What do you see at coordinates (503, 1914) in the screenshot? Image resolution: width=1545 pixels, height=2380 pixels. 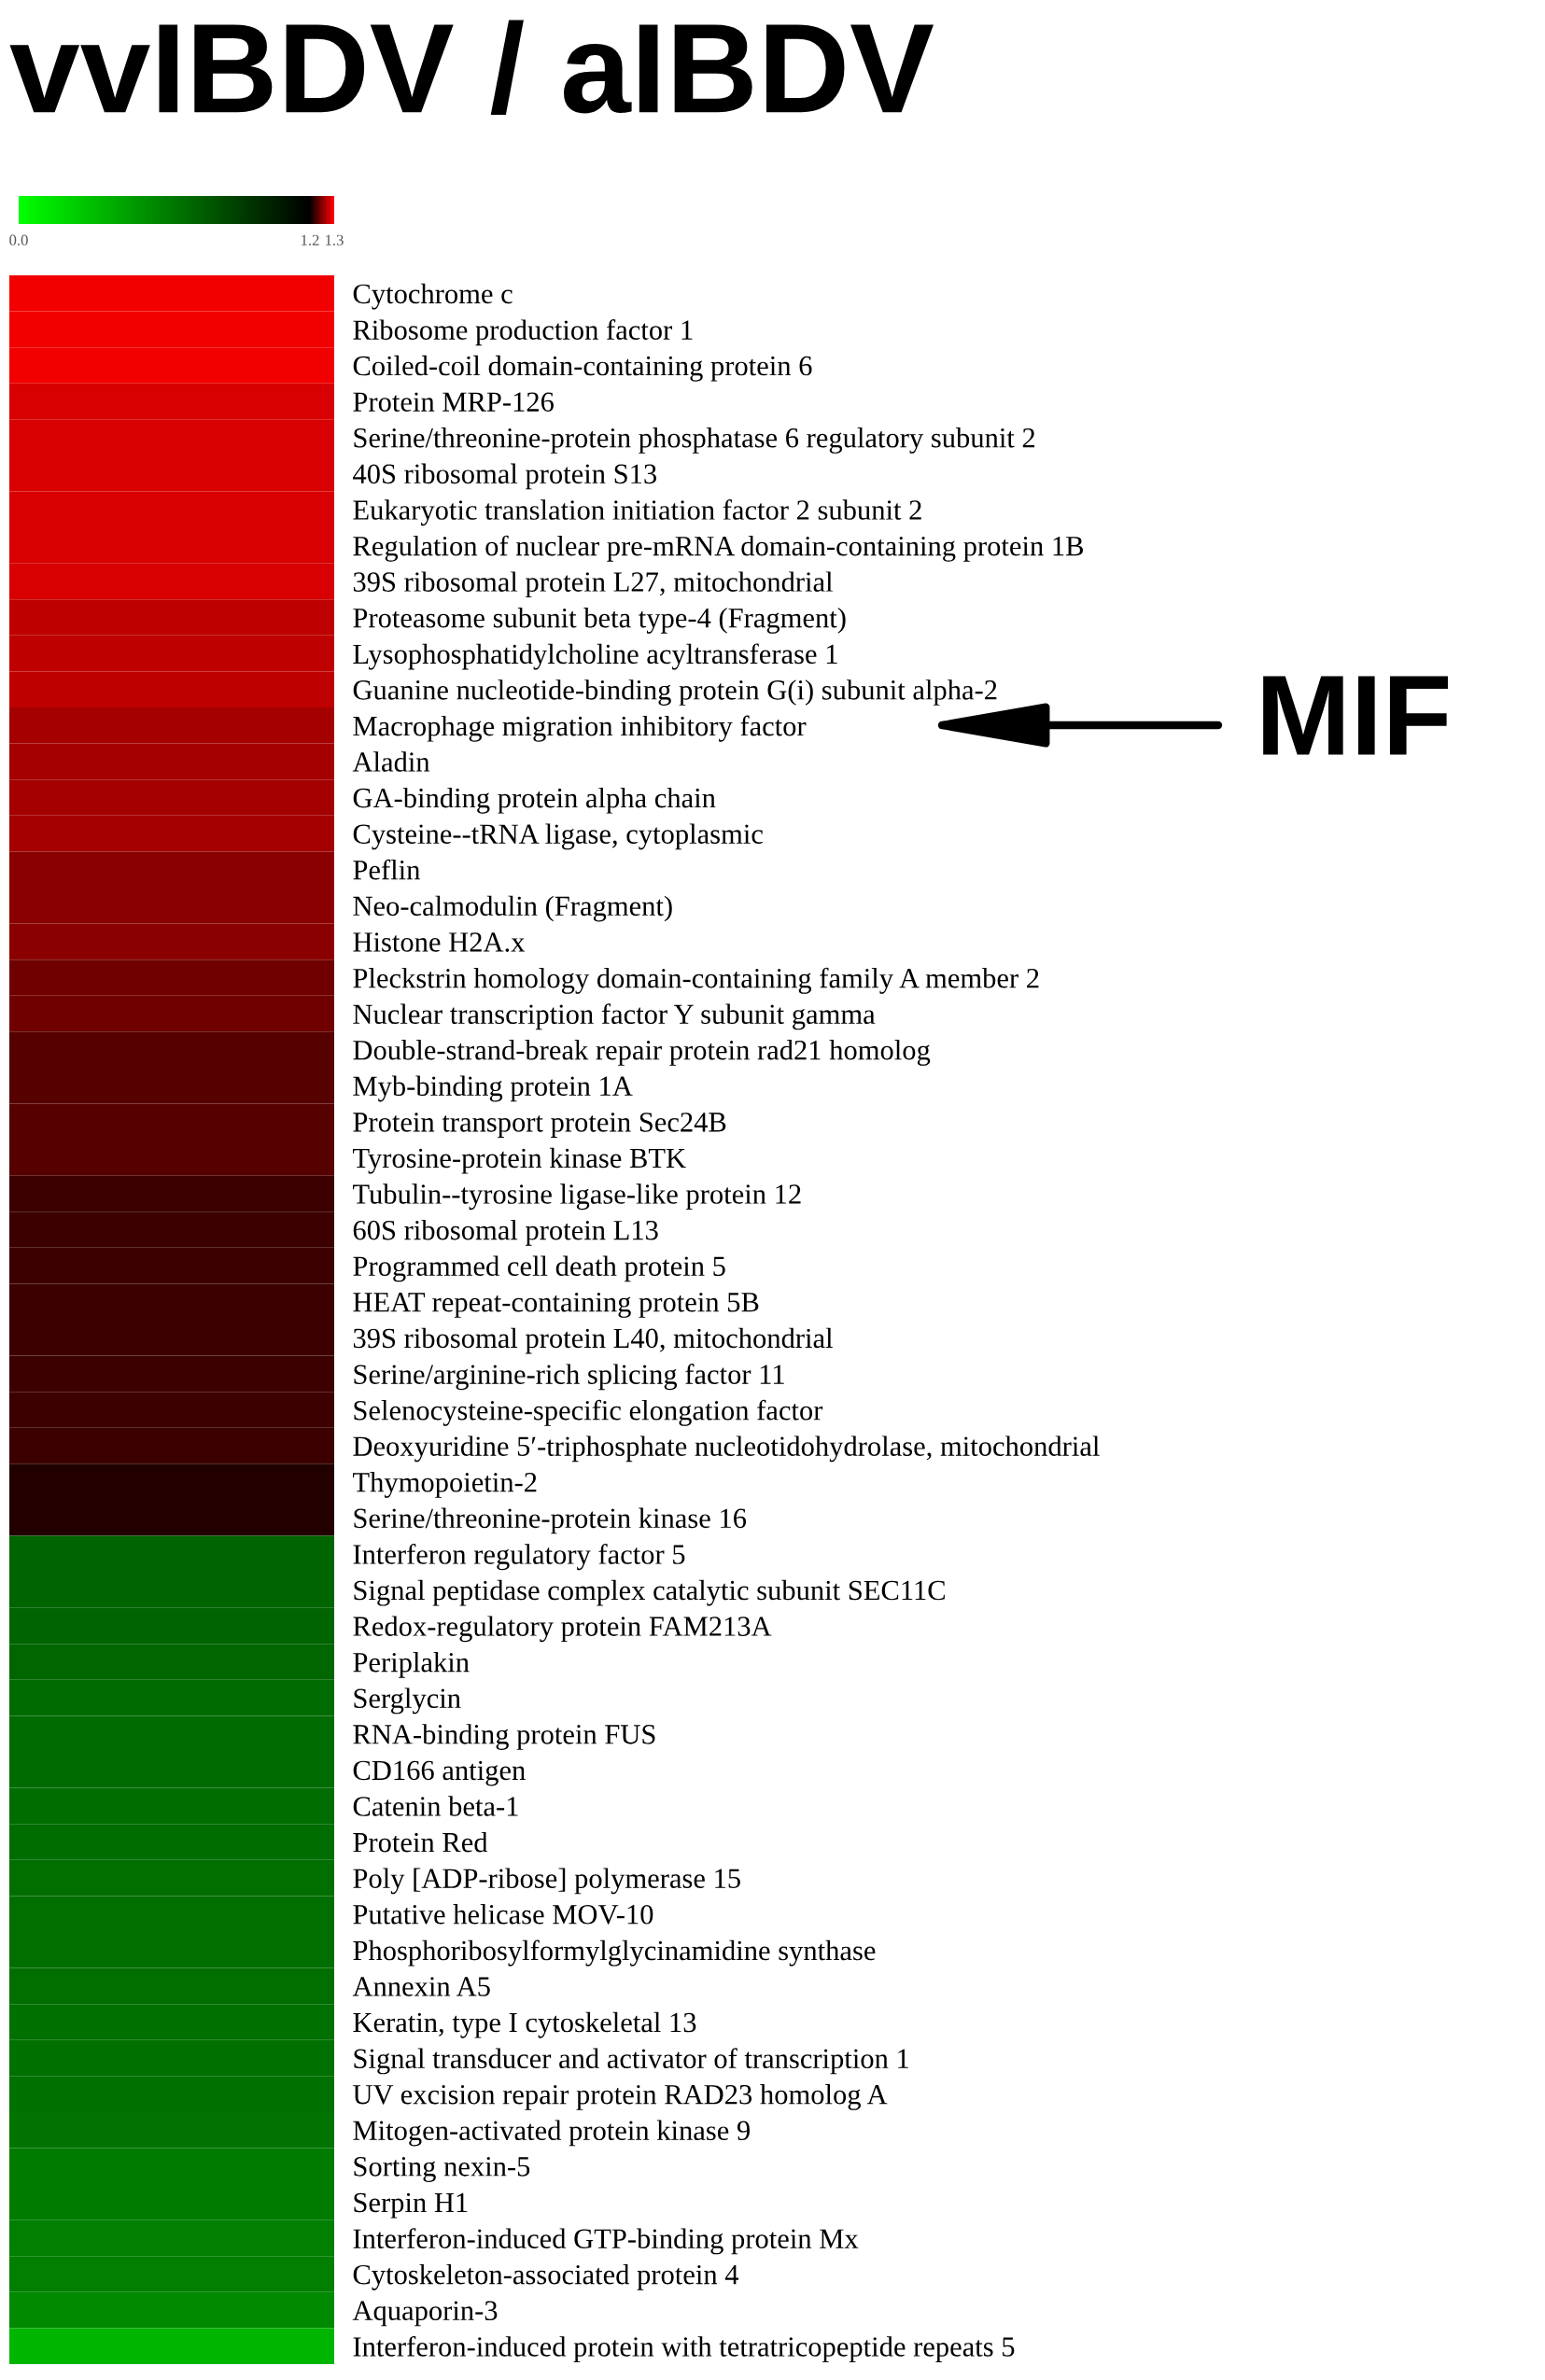 I see `y-tick-label: Putative helicase MOV-10` at bounding box center [503, 1914].